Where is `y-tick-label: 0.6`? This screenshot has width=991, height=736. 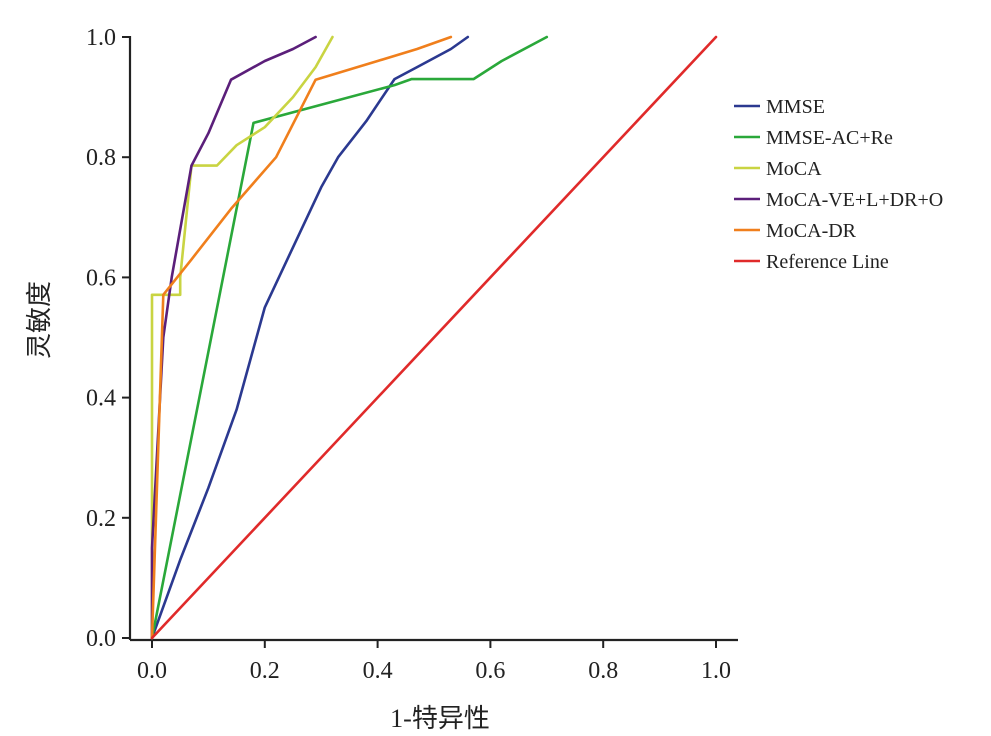
y-tick-label: 0.6 is located at coordinates (101, 278).